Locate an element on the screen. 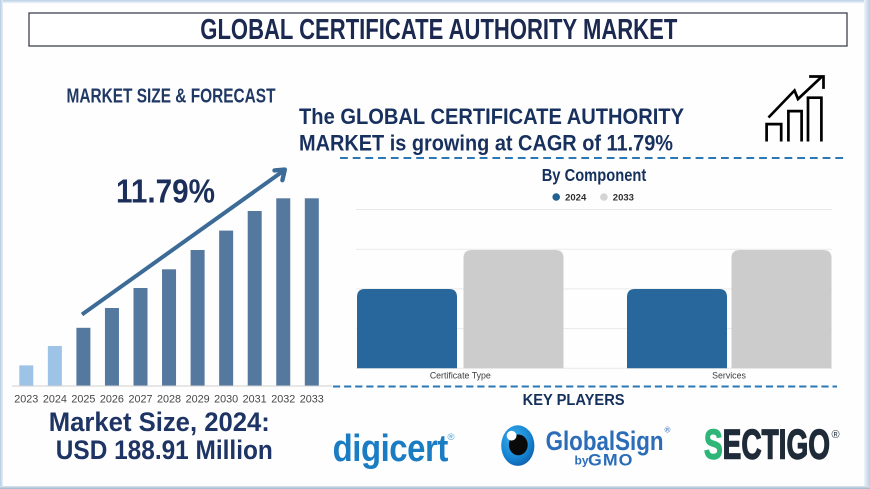 The height and width of the screenshot is (489, 870). svg-text: MARKET SIZE & FORECAST is located at coordinates (171, 96).